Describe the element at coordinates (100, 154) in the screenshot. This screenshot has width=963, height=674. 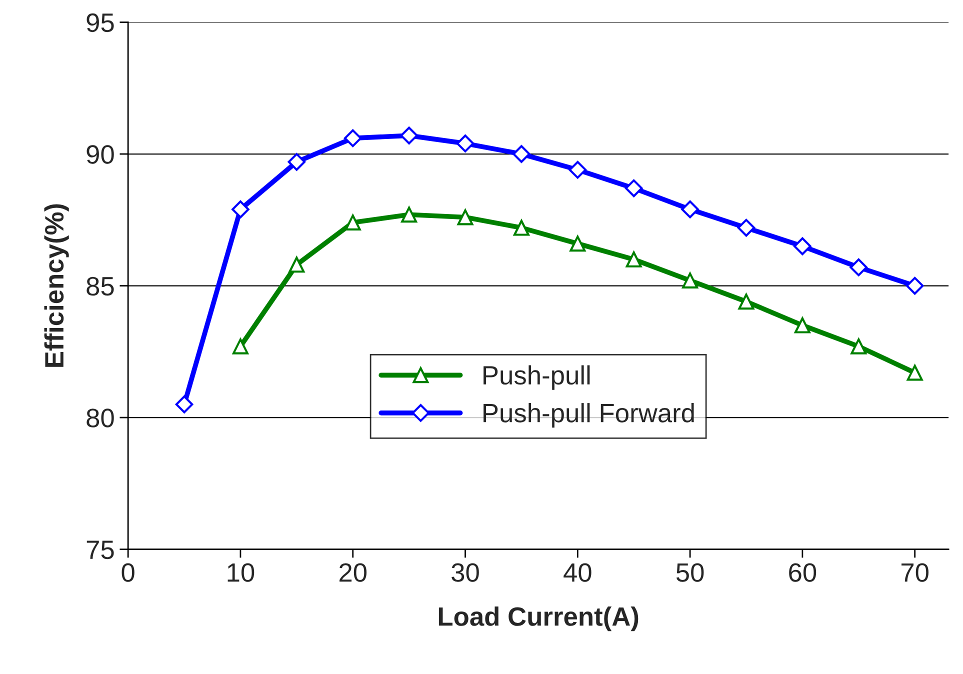
I see `y-tick-label: 90` at that location.